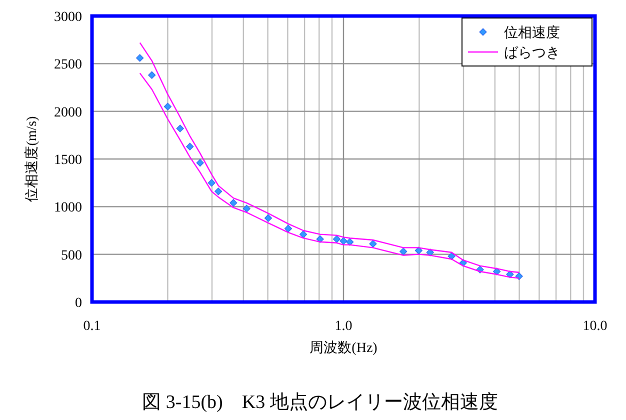  Describe the element at coordinates (68, 160) in the screenshot. I see `y-tick-label: 1500` at that location.